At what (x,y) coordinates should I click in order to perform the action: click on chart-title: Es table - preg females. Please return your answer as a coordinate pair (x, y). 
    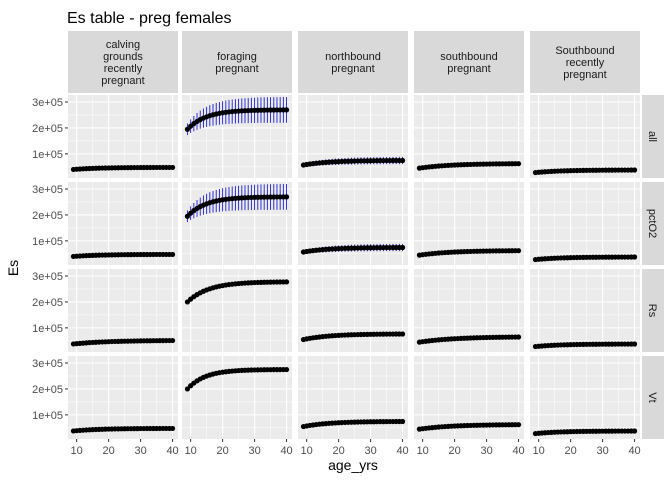
    Looking at the image, I should click on (149, 18).